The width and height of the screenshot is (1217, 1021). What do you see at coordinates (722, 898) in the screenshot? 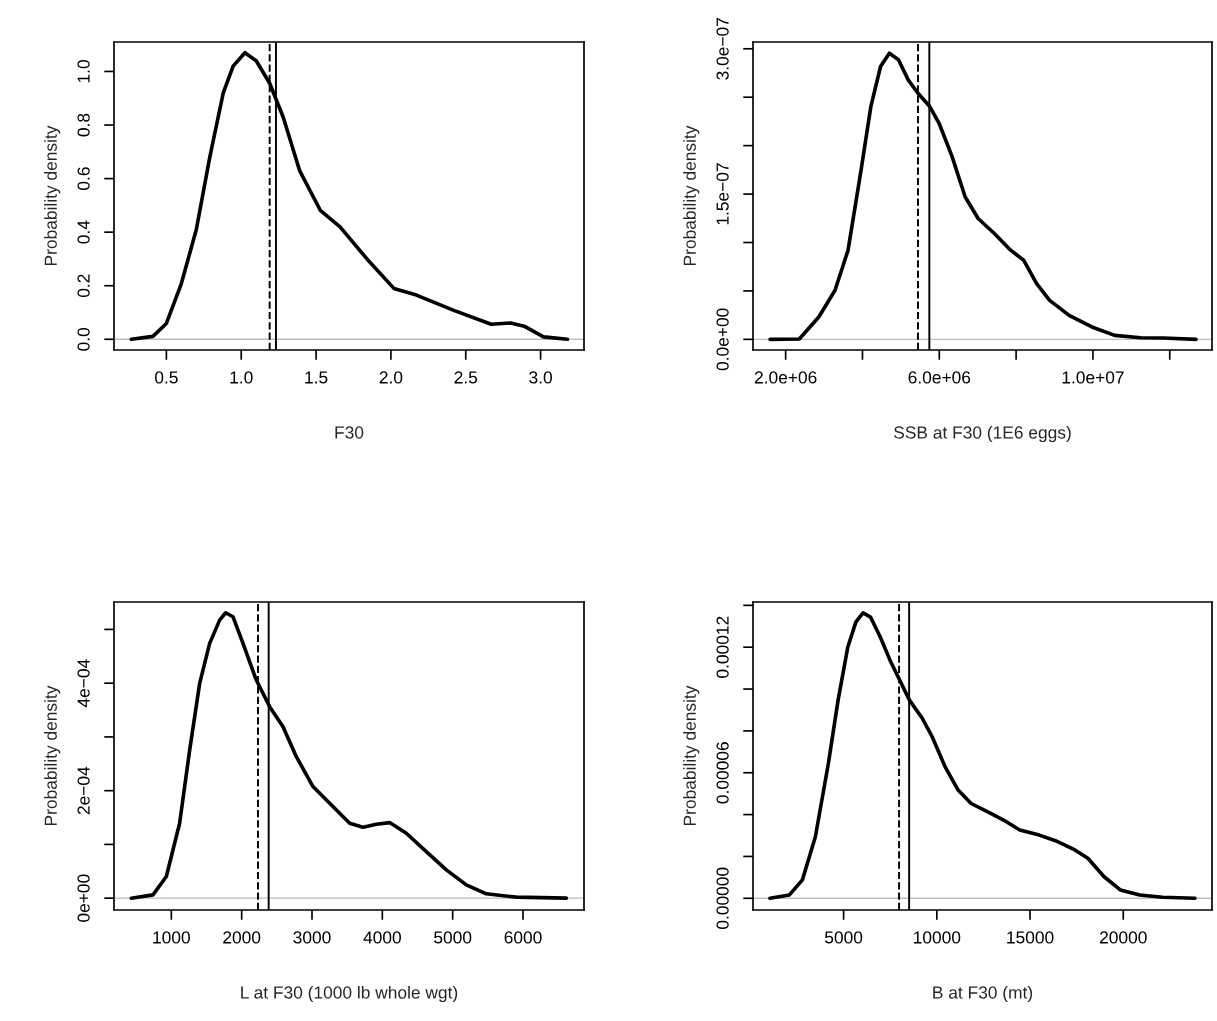
I see `y-tick-label: 0.00000` at bounding box center [722, 898].